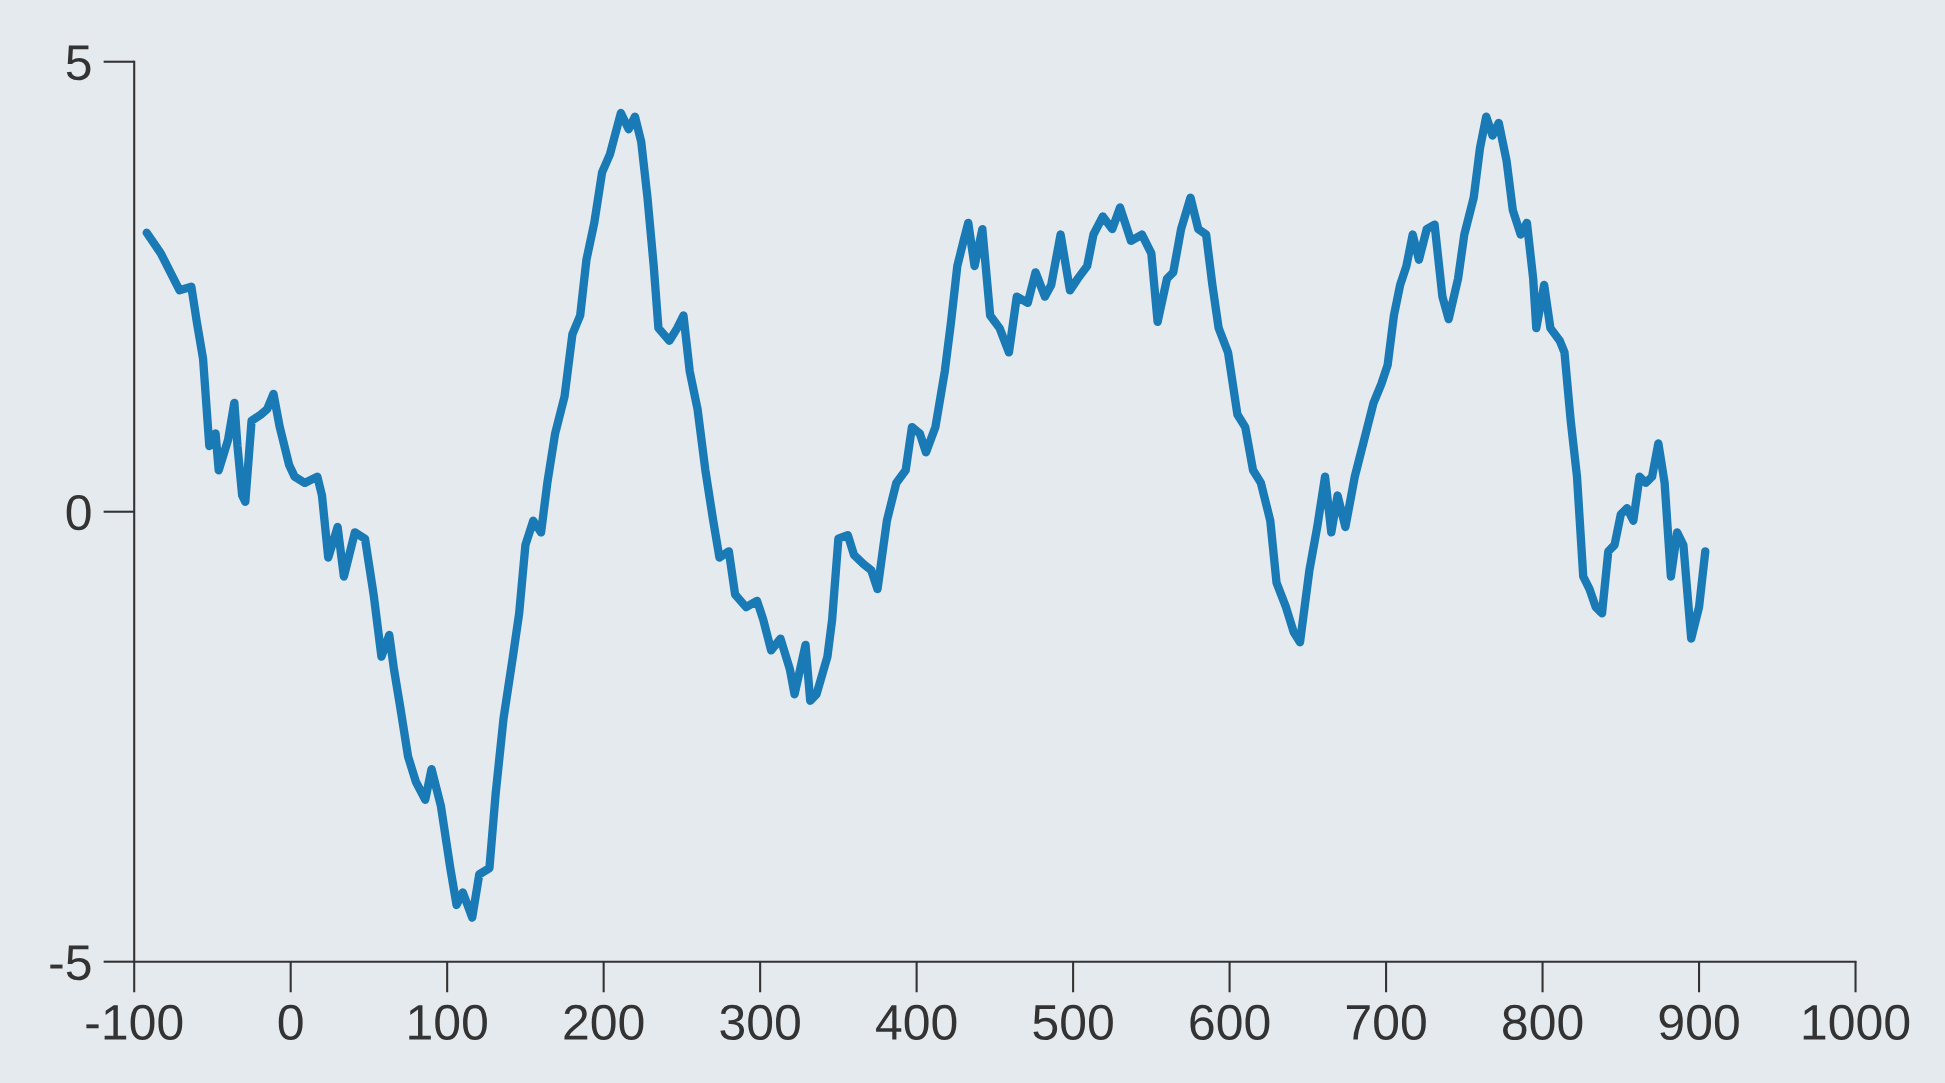  Describe the element at coordinates (1386, 1022) in the screenshot. I see `x-tick-label: 700` at that location.